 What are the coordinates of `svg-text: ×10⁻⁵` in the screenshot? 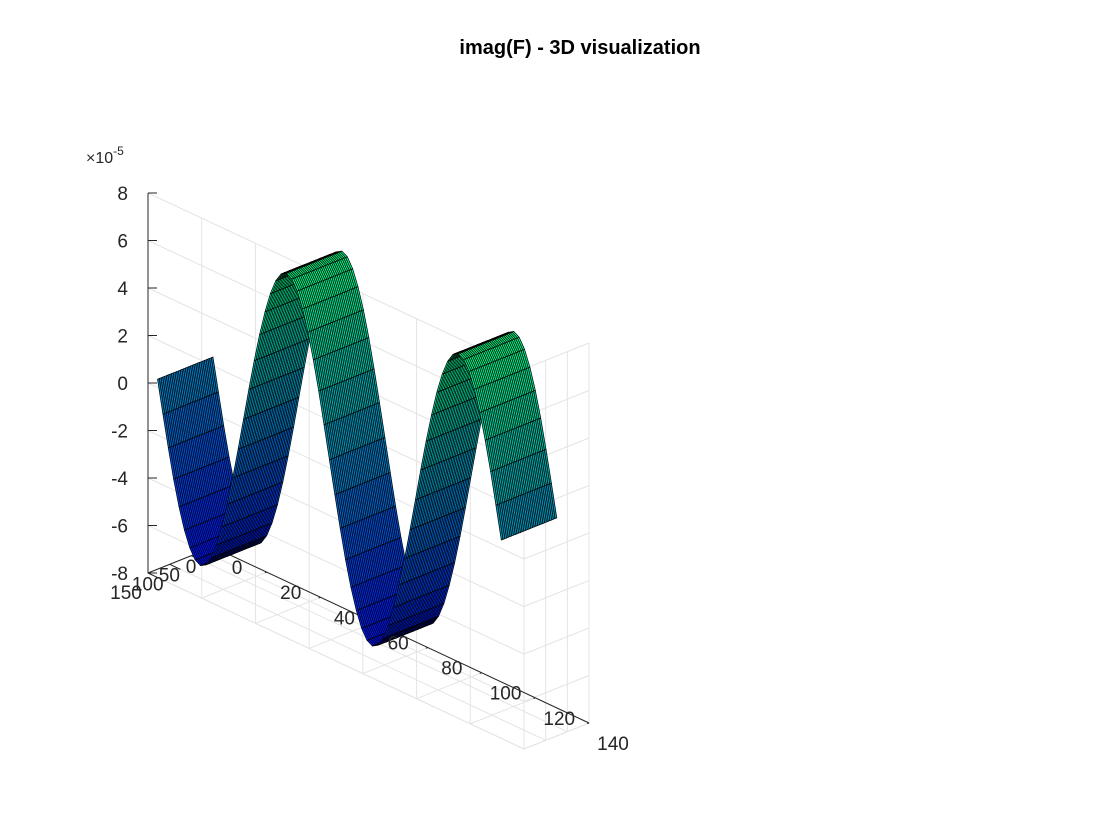 It's located at (105, 155).